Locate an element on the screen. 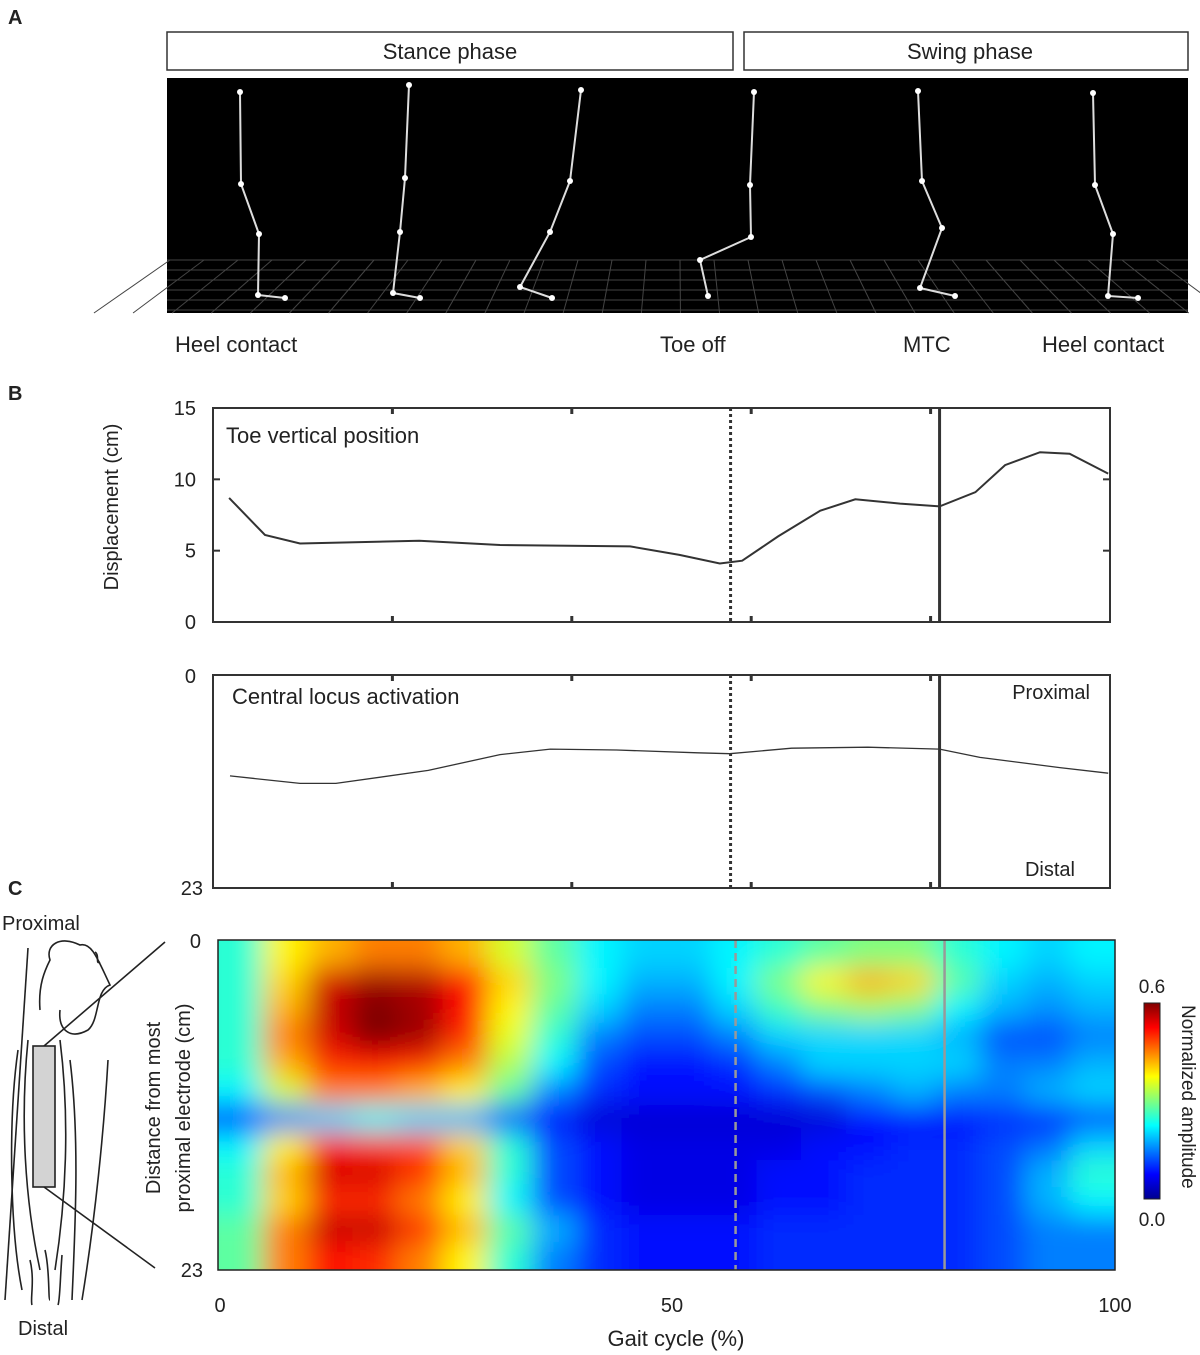 This screenshot has width=1200, height=1355. locus-ytick-23: 23 is located at coordinates (192, 889).